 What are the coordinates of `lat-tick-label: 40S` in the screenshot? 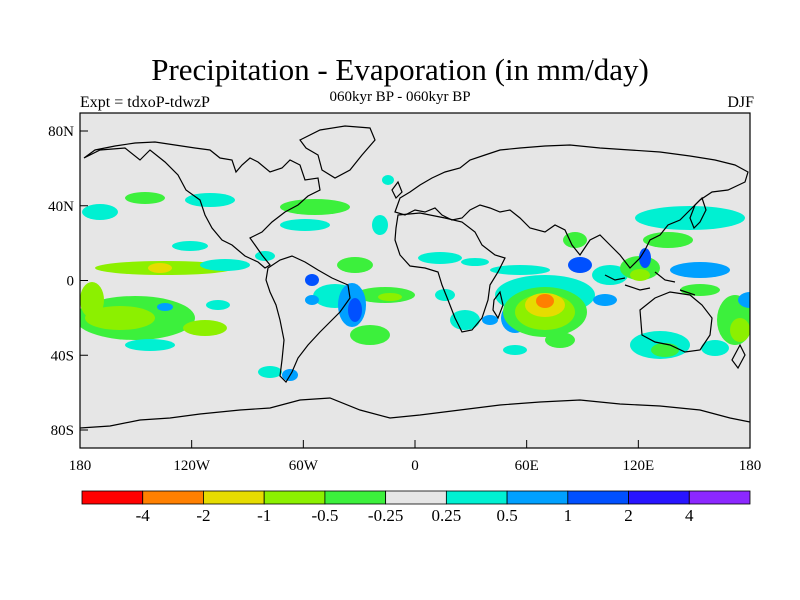 It's located at (62, 356).